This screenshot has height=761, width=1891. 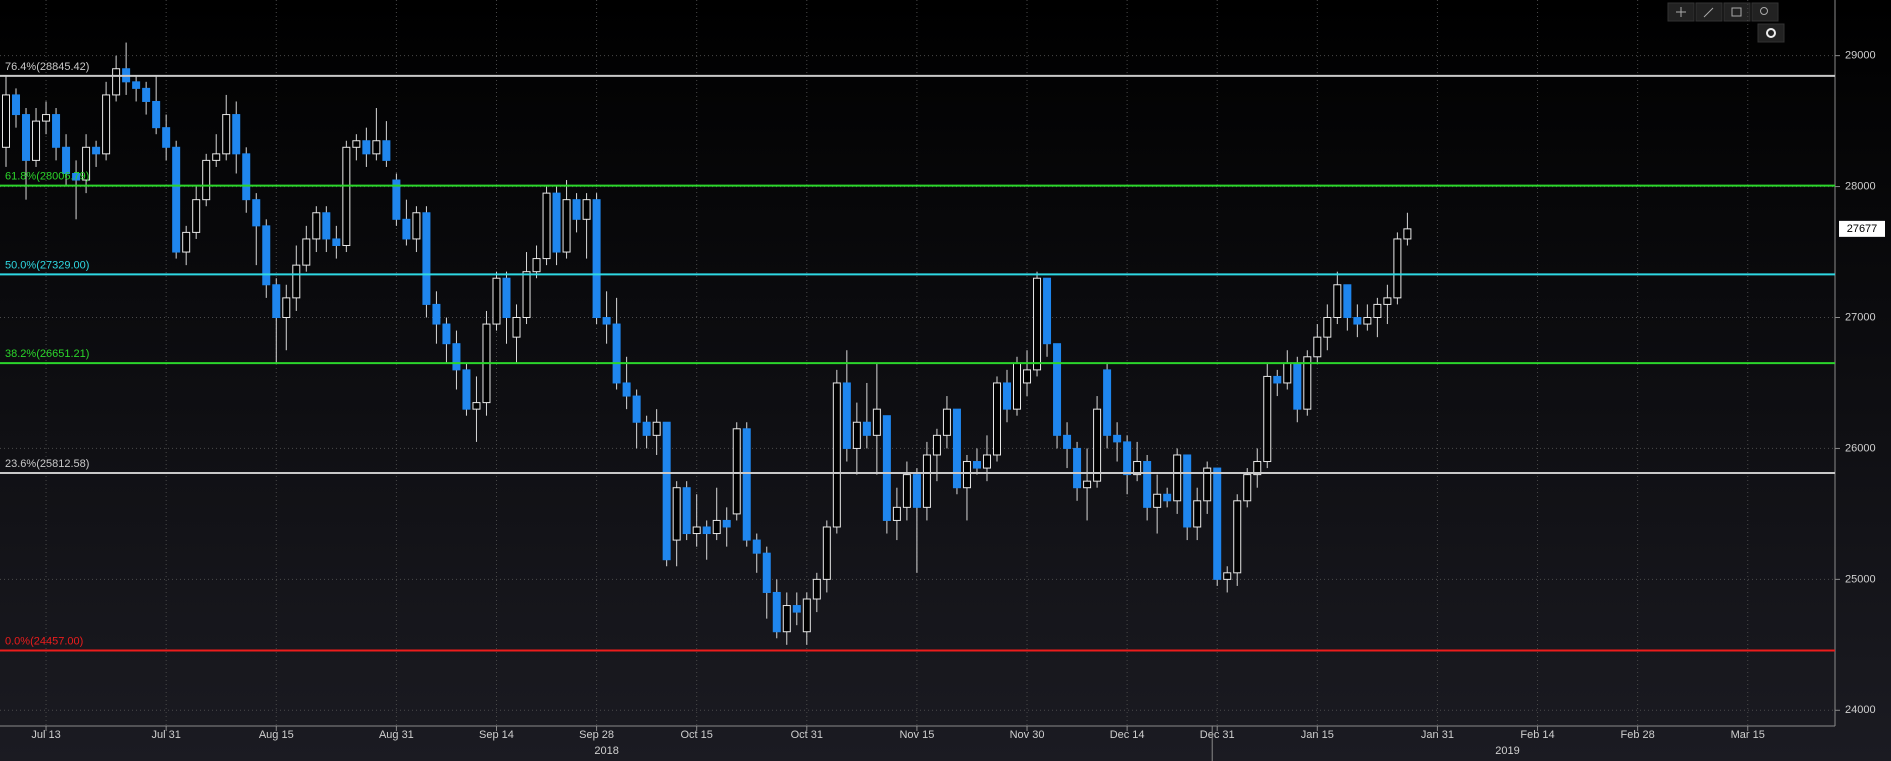 I want to click on fib-label: 23.6%(25812.58), so click(x=47, y=464).